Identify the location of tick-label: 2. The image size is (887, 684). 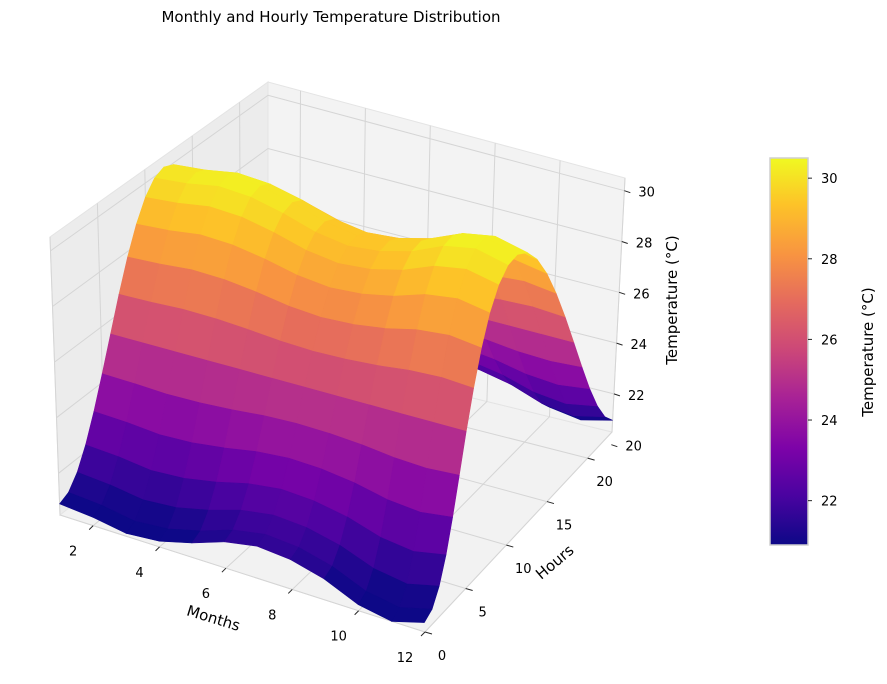
(73, 552).